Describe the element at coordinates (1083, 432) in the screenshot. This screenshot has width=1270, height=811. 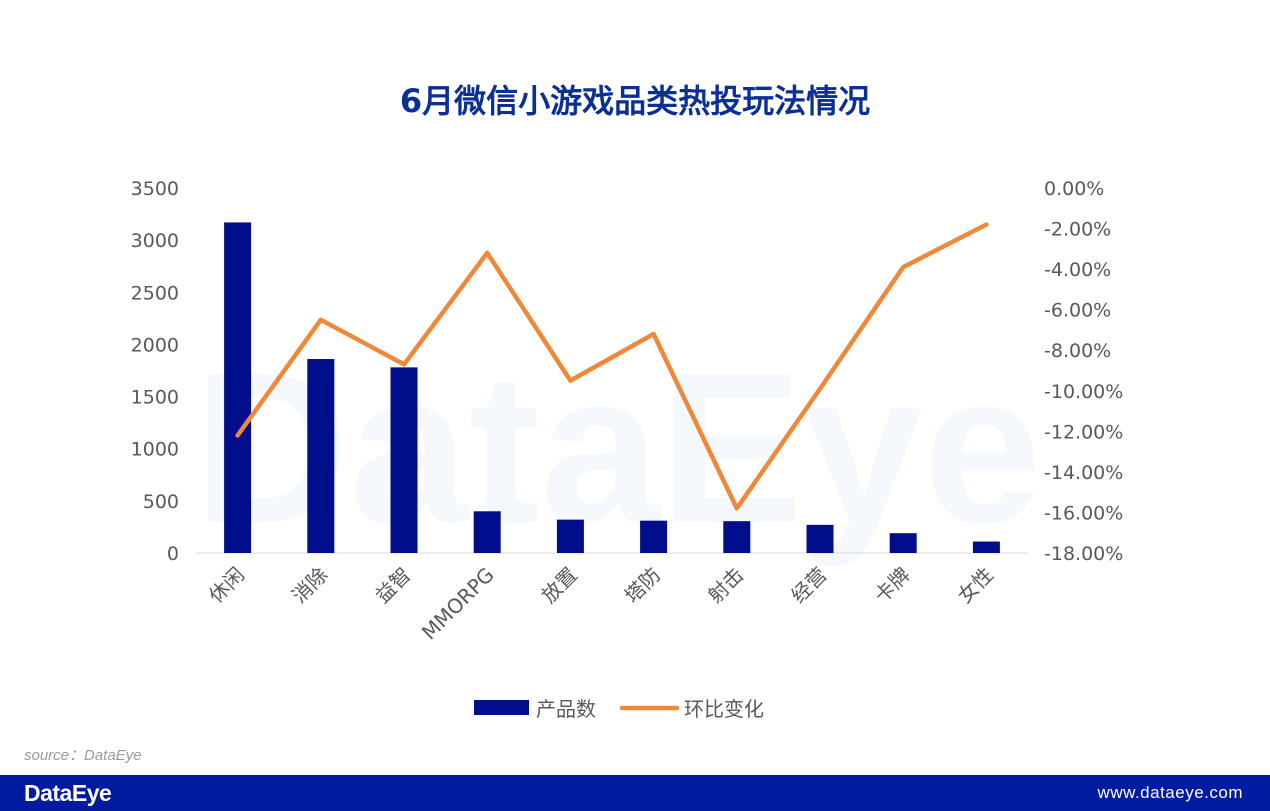
I see `right-tick-label: -12.00%` at that location.